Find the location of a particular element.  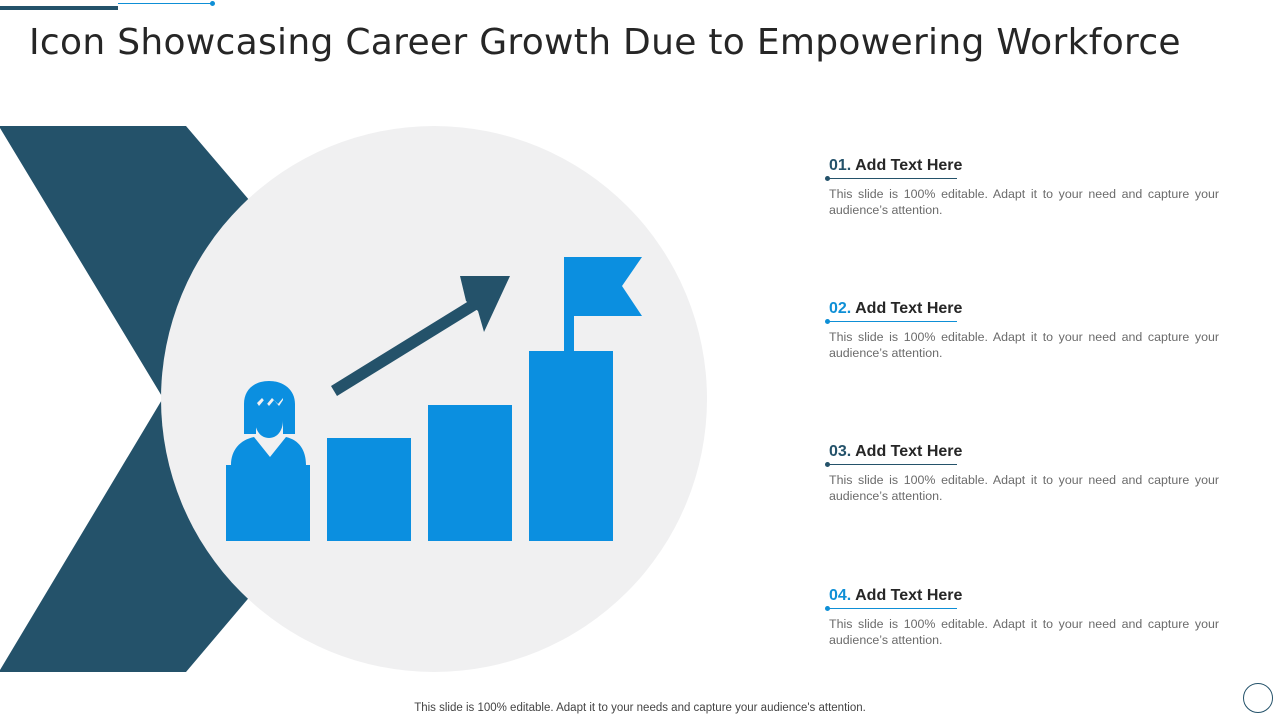

item-number: 01. is located at coordinates (840, 165).